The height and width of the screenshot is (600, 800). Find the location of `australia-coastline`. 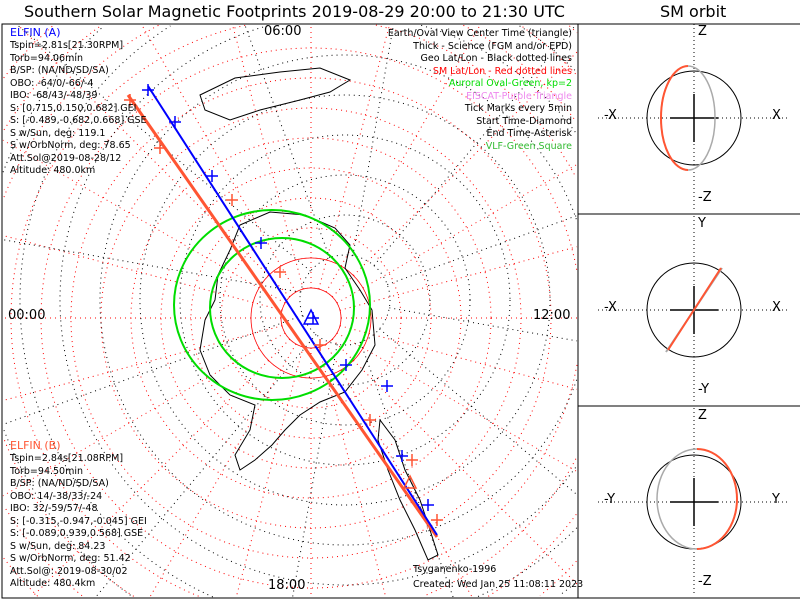

australia-coastline is located at coordinates (275, 94).